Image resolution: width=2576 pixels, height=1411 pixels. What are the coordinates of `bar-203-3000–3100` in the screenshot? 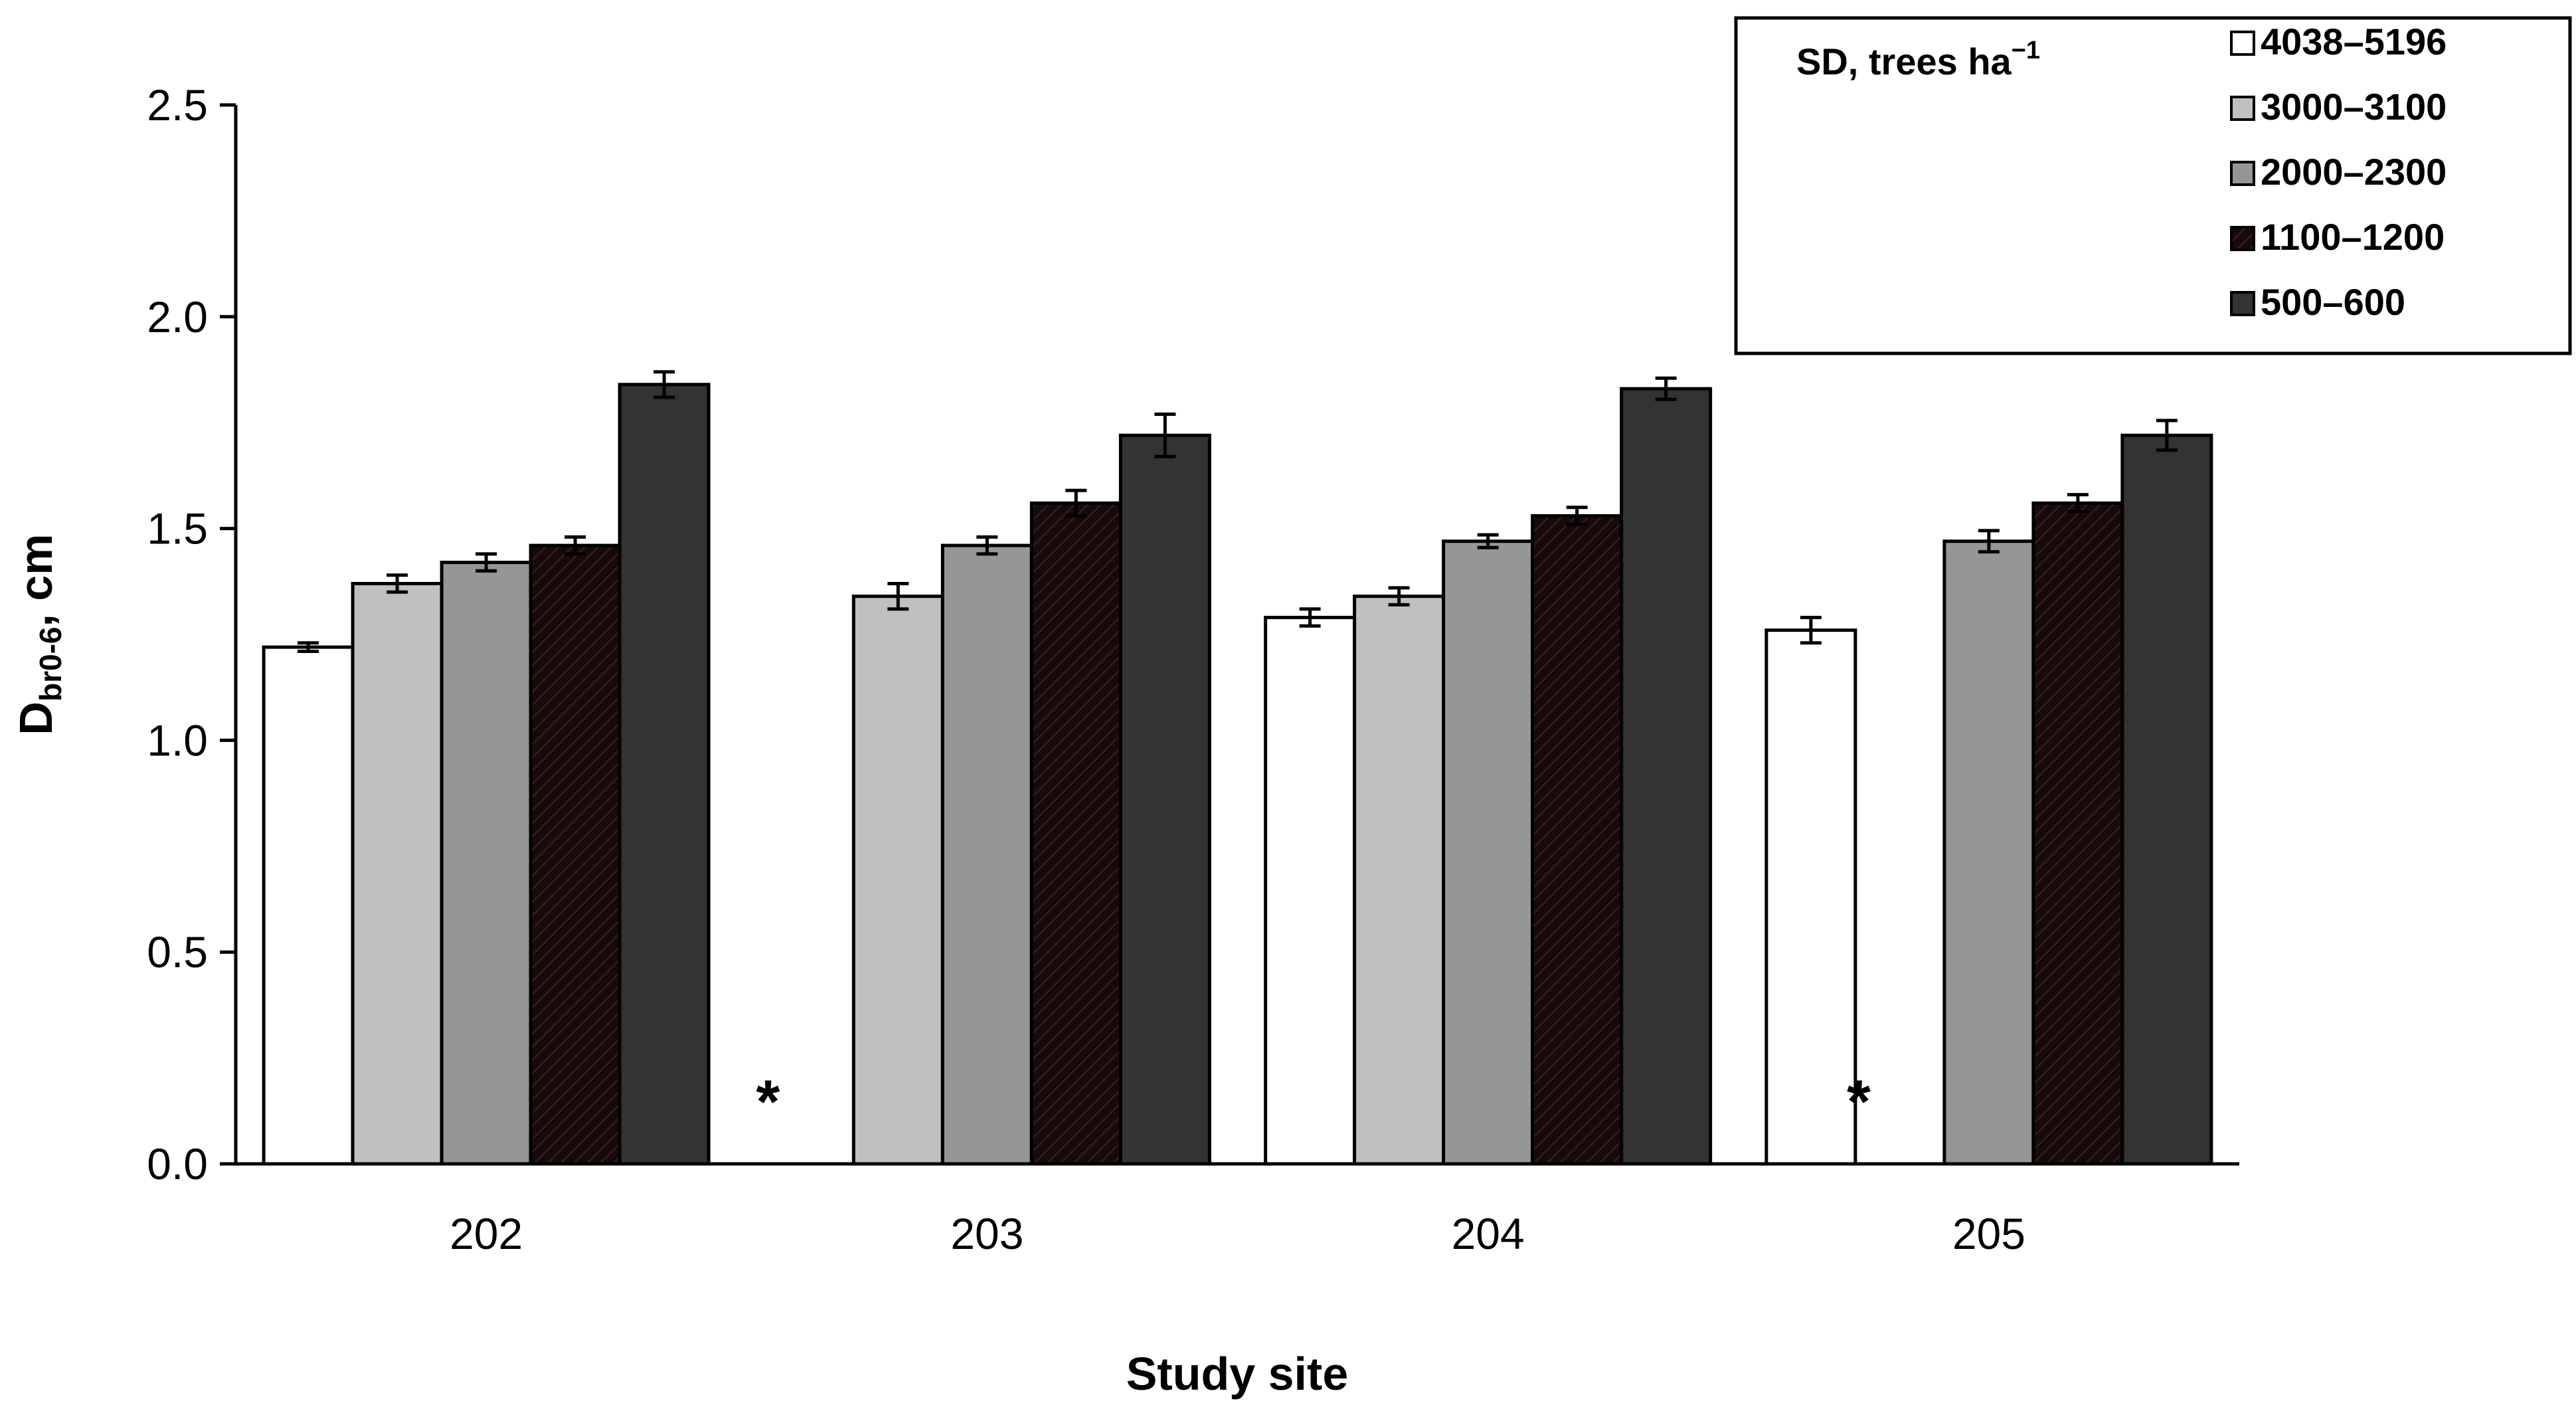 It's located at (897, 880).